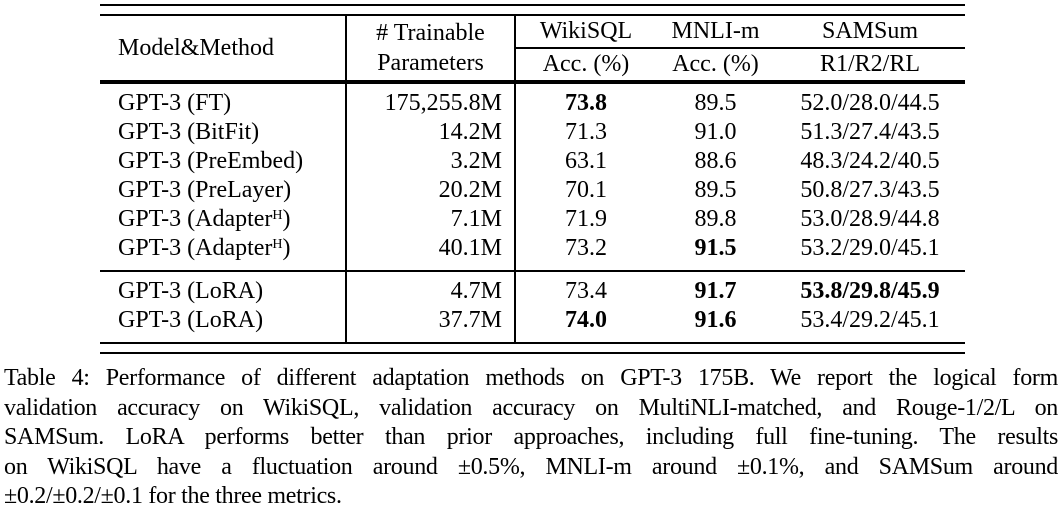 The image size is (1061, 513). What do you see at coordinates (532, 271) in the screenshot?
I see `block-separator-rule` at bounding box center [532, 271].